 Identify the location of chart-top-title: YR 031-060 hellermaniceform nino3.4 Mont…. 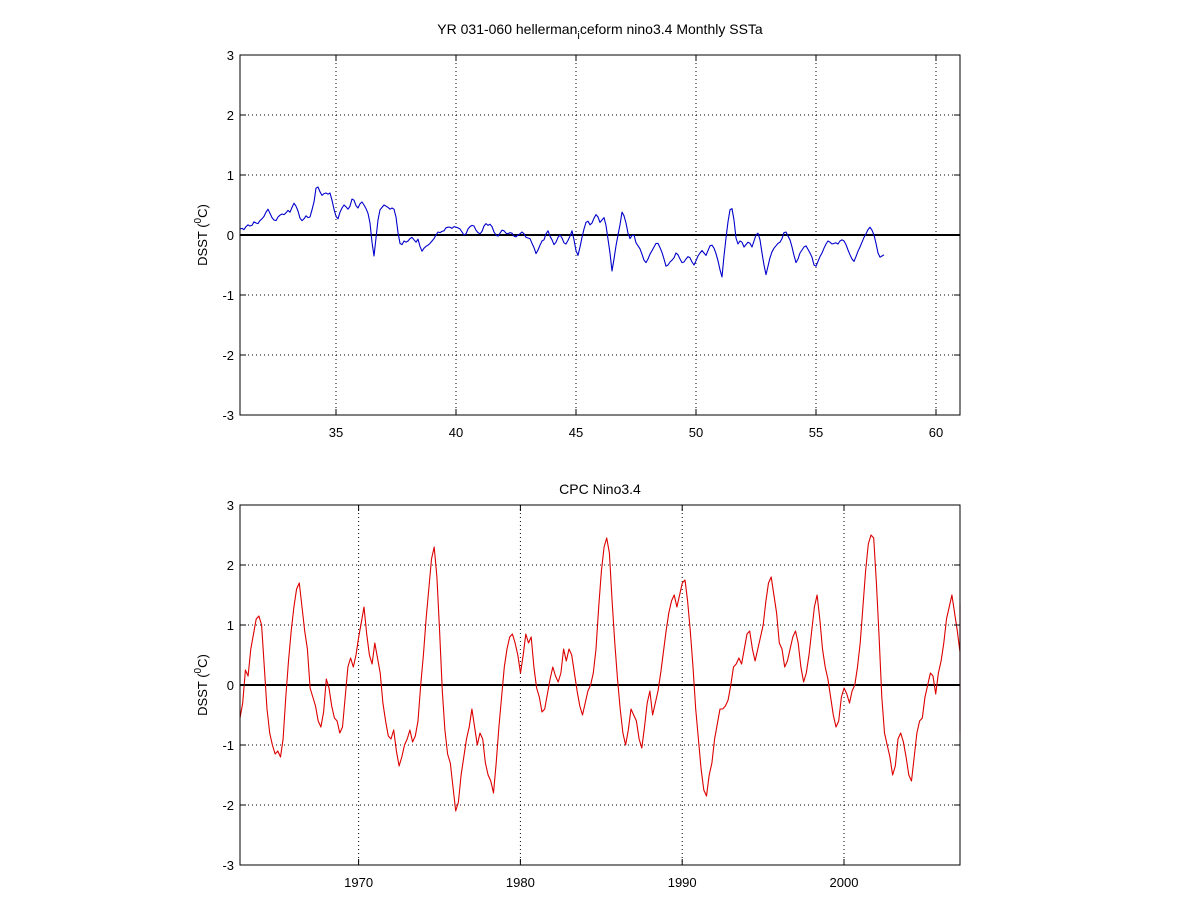
(600, 31).